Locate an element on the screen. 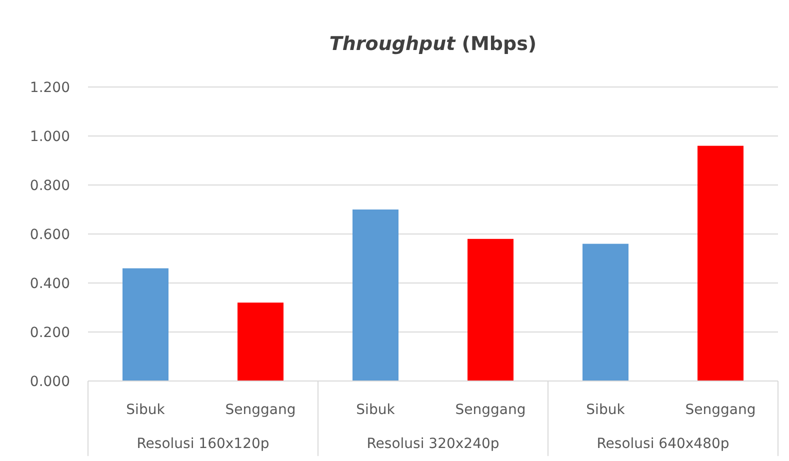 The width and height of the screenshot is (789, 461). y-tick-label: 0.400 is located at coordinates (50, 284).